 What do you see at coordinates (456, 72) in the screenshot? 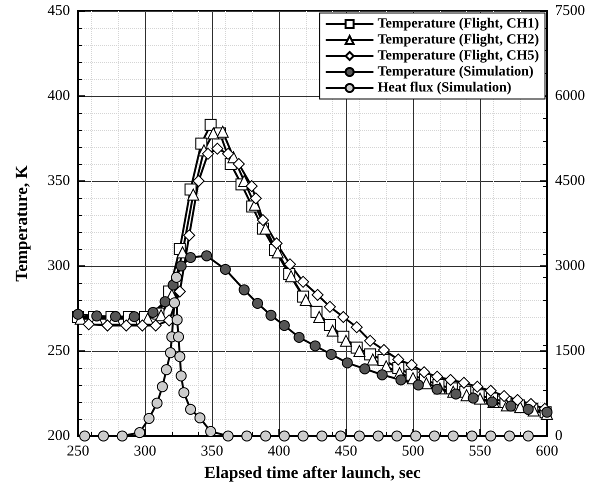
I see `legend-label: Temperature (Simulation)` at bounding box center [456, 72].